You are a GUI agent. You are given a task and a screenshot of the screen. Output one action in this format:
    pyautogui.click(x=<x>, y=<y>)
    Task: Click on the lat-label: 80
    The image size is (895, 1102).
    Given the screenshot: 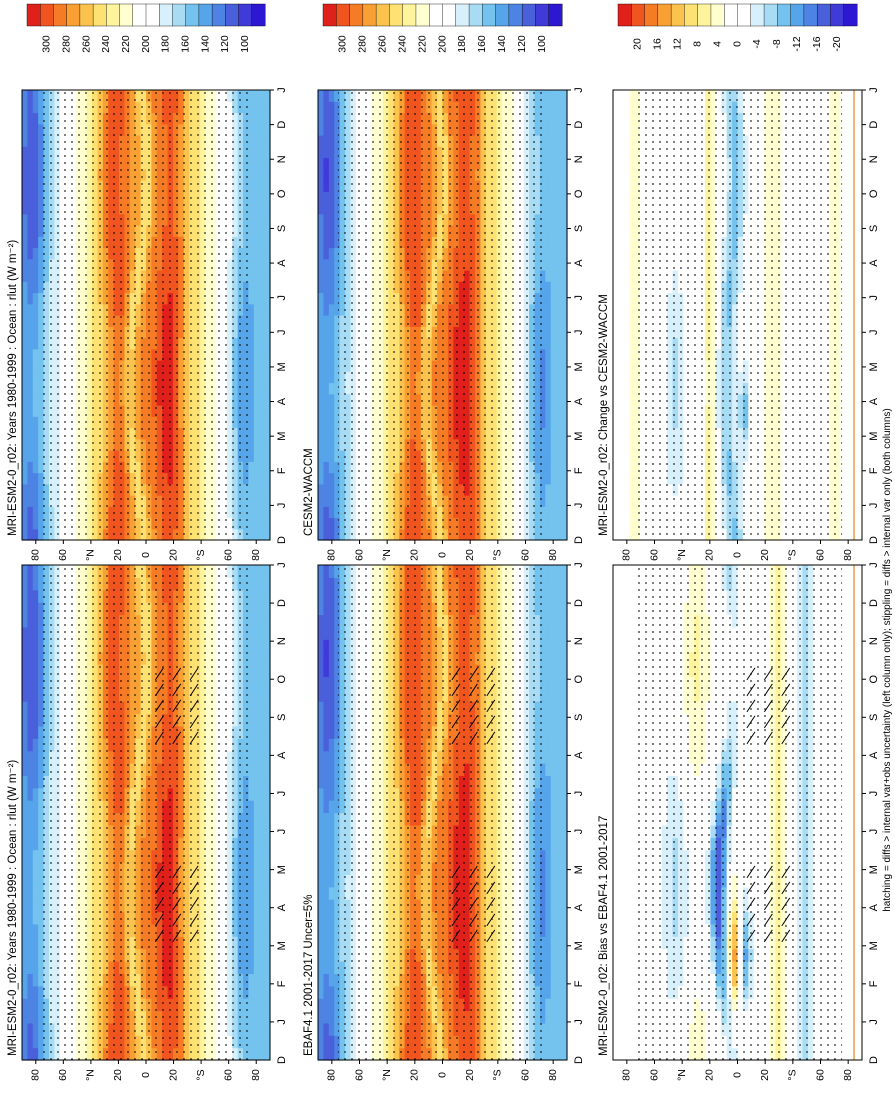 What is the action you would take?
    pyautogui.click(x=256, y=1075)
    